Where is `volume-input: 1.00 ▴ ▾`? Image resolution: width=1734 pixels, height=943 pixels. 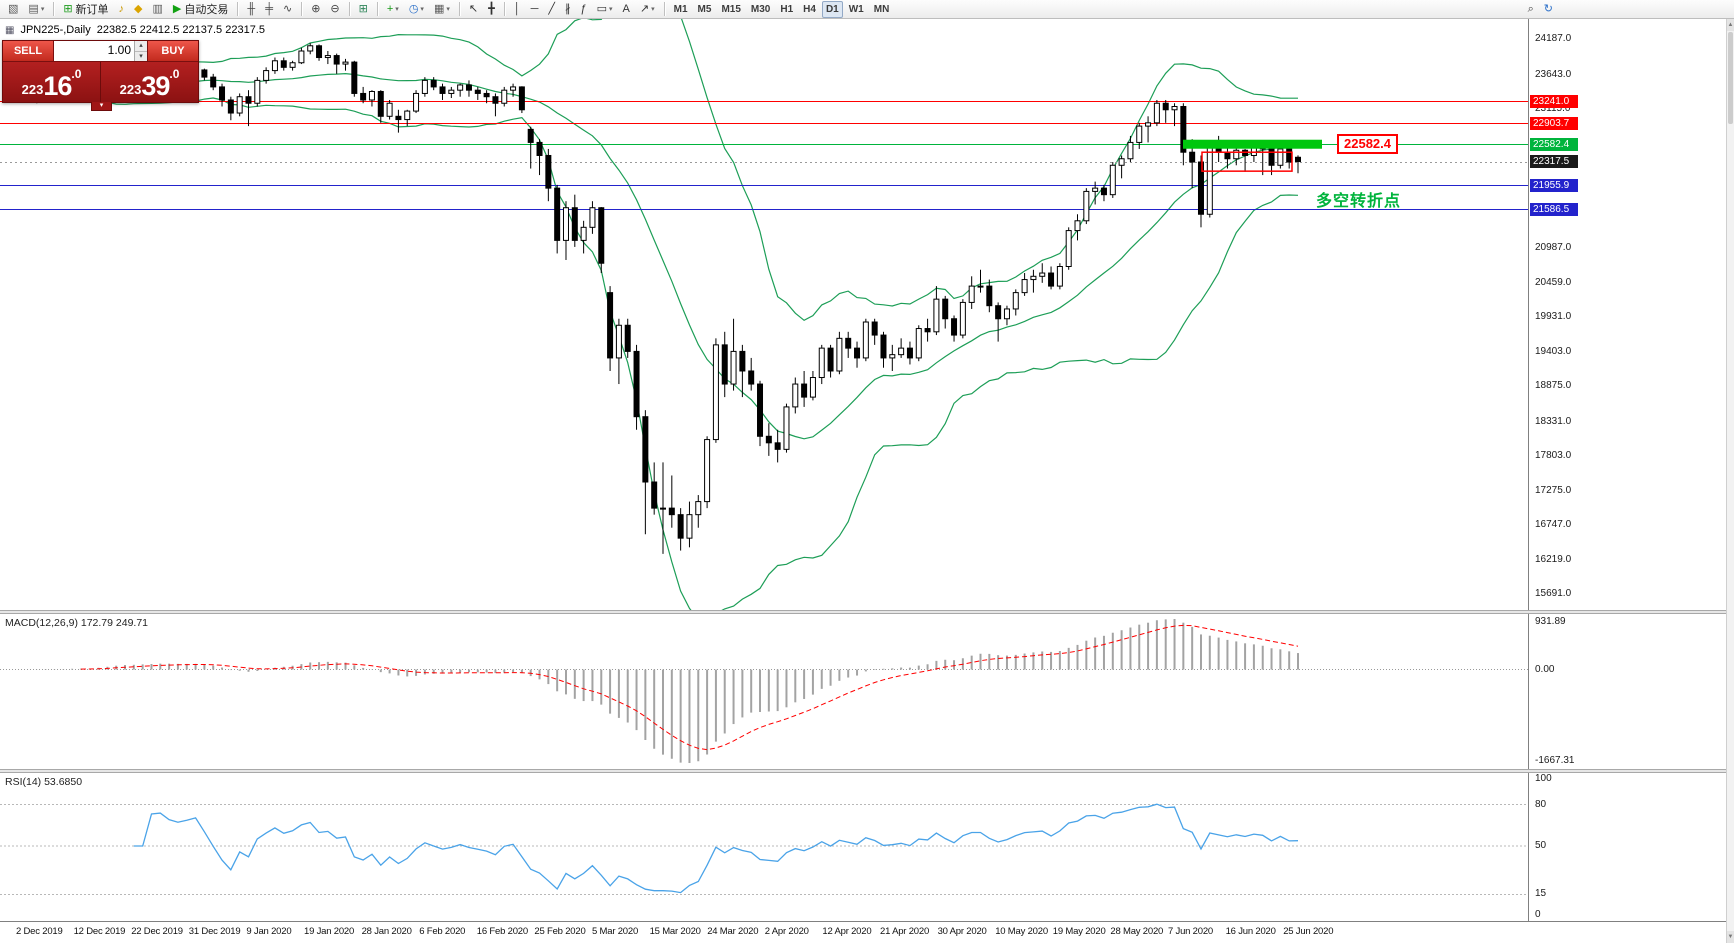 volume-input: 1.00 ▴ ▾ is located at coordinates (100, 51).